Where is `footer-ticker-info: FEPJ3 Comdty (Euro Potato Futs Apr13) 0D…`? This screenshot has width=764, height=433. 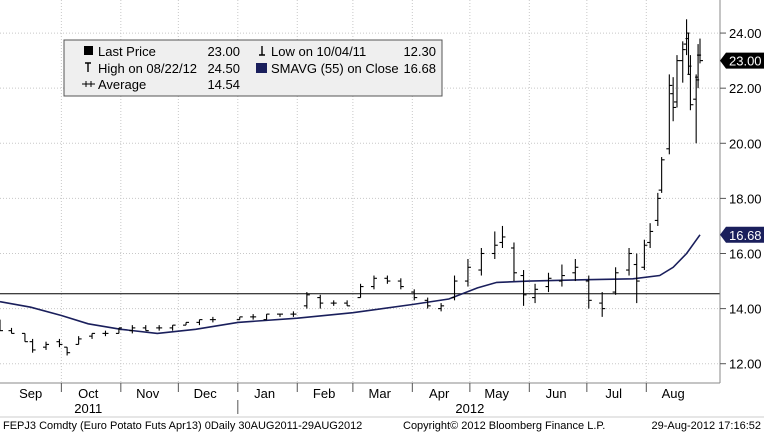
footer-ticker-info: FEPJ3 Comdty (Euro Potato Futs Apr13) 0D… is located at coordinates (182, 426).